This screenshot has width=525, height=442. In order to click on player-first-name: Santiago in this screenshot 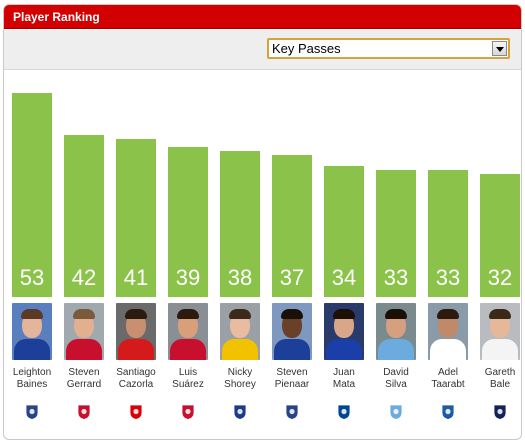, I will do `click(136, 372)`.